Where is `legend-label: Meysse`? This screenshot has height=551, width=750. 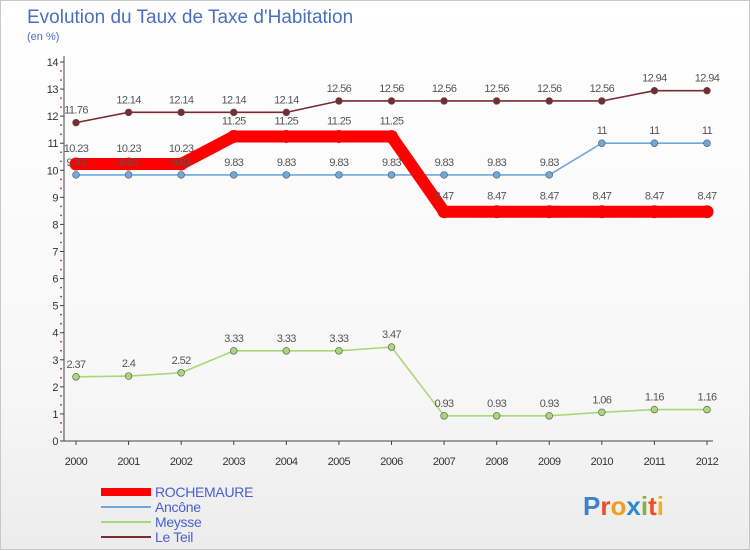
legend-label: Meysse is located at coordinates (178, 522).